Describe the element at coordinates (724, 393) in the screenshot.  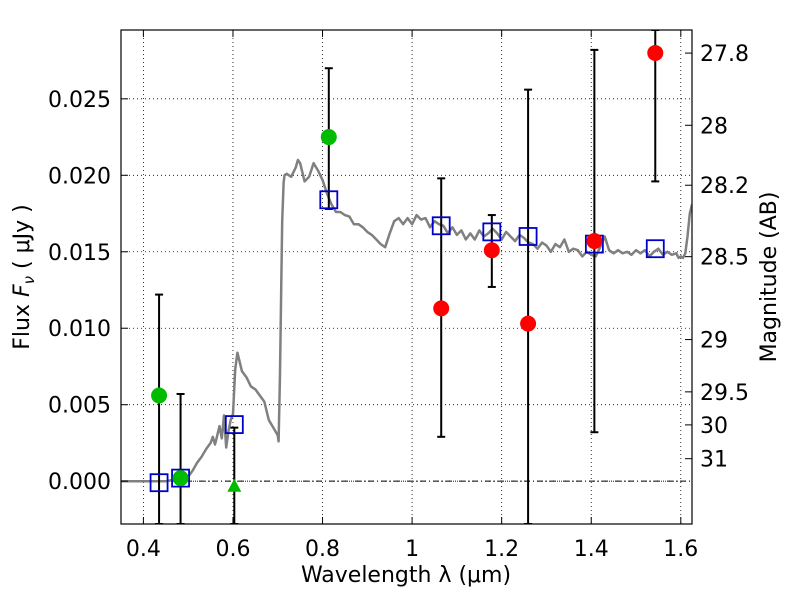
I see `y2-tick-label: 29.5` at that location.